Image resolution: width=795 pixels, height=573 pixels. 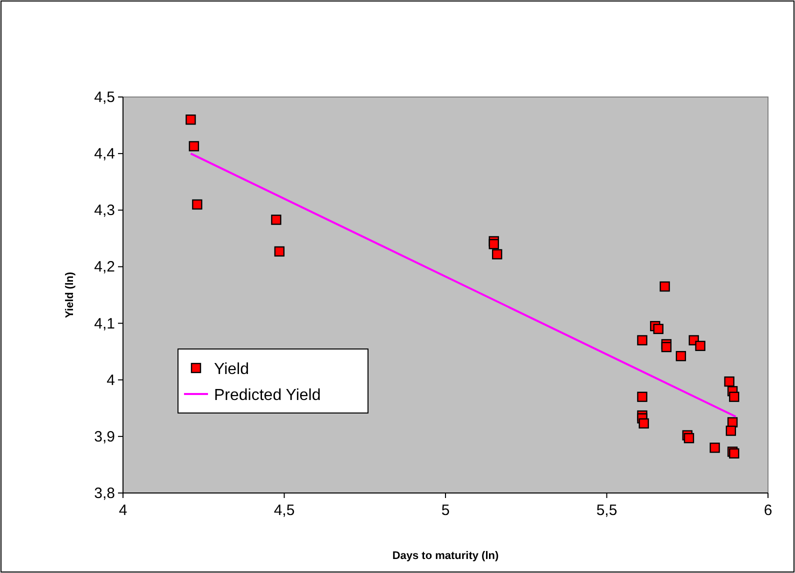 I want to click on y-tick-label: 3,9, so click(x=104, y=437).